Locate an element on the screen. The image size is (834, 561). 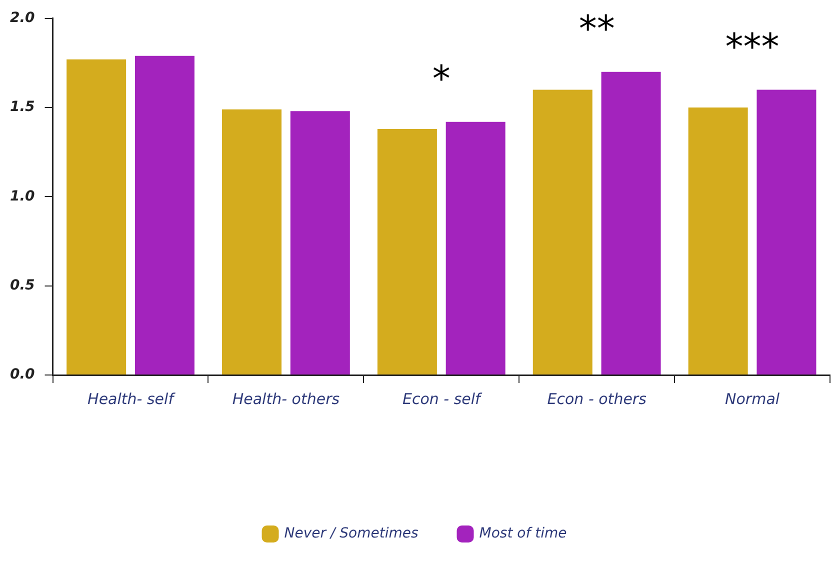
x-tick-label: Health- others is located at coordinates (286, 399).